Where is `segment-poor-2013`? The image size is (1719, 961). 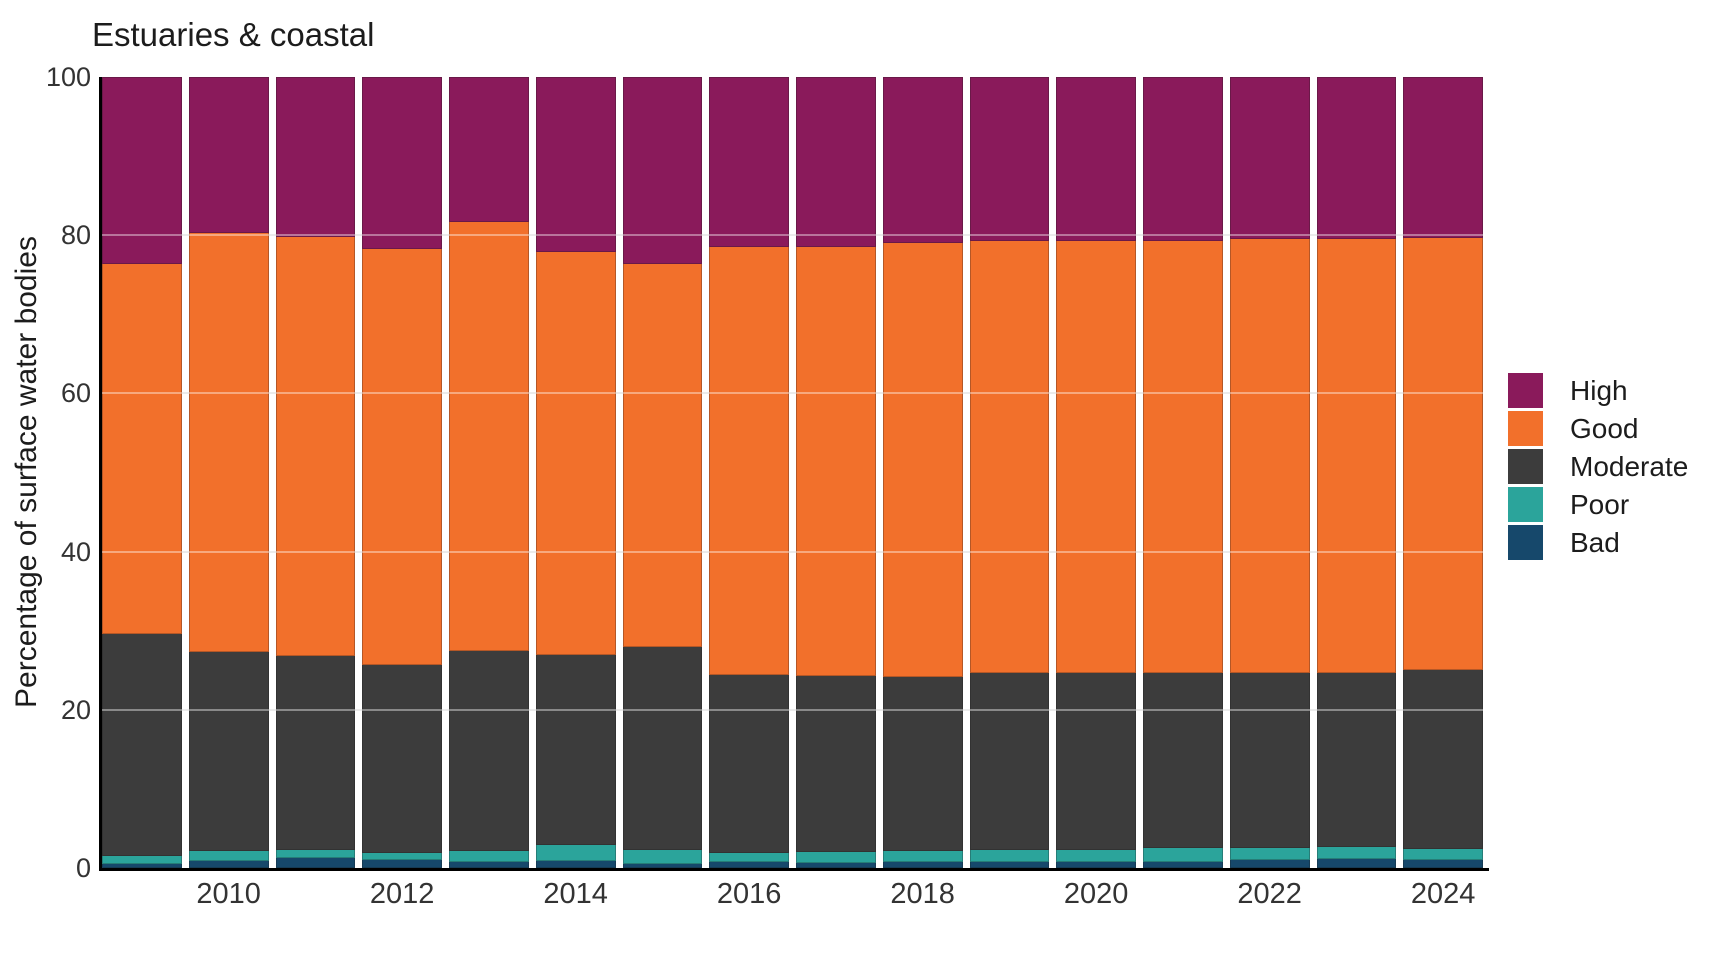
segment-poor-2013 is located at coordinates (489, 856).